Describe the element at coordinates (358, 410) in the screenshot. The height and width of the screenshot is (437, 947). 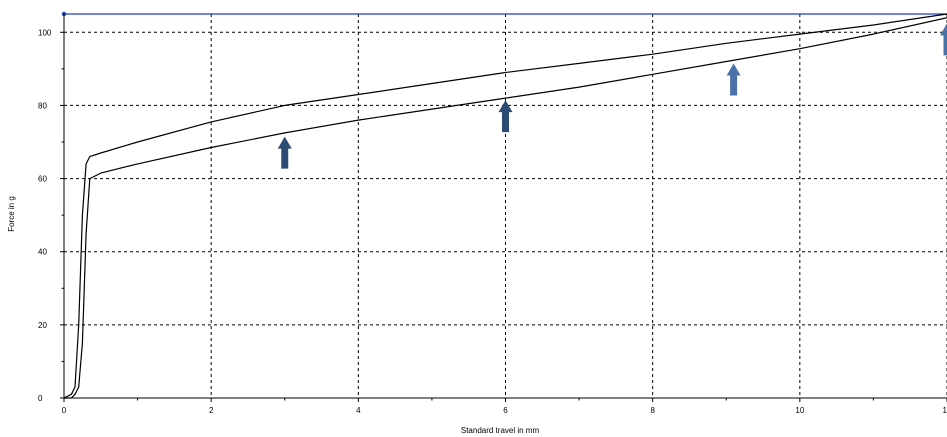
I see `x-tick-label: 4` at that location.